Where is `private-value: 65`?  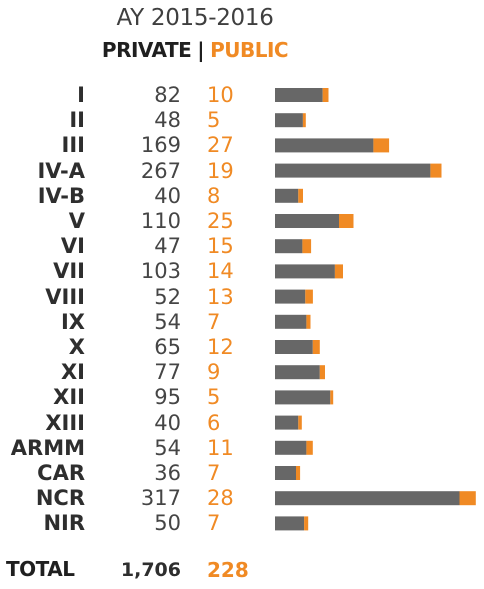 private-value: 65 is located at coordinates (167, 347).